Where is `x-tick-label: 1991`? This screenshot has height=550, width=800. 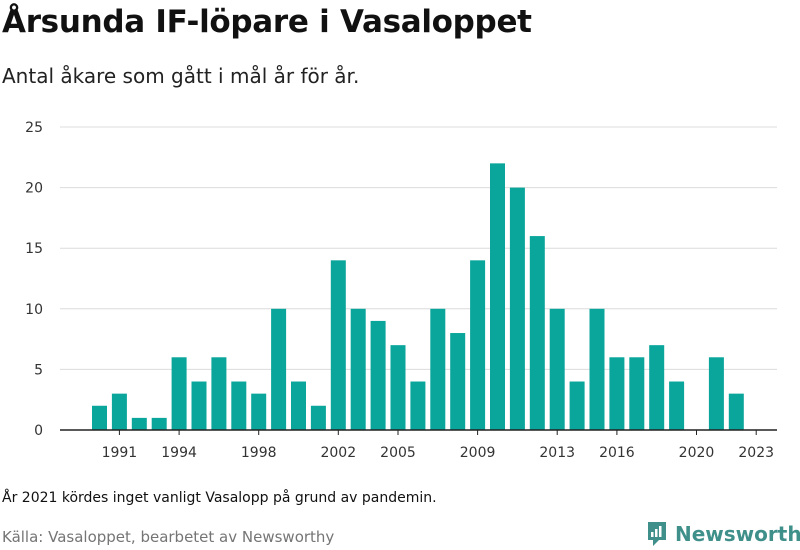
x-tick-label: 1991 is located at coordinates (120, 453).